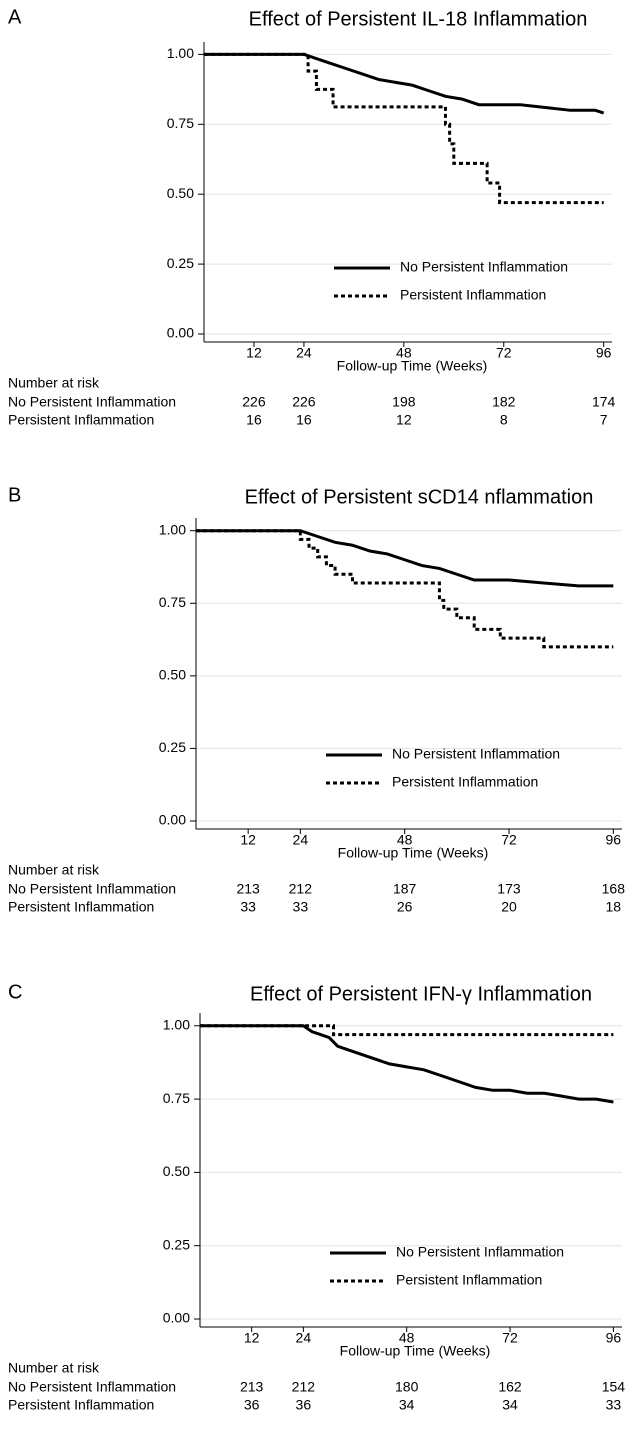  I want to click on risk-count: 26, so click(405, 907).